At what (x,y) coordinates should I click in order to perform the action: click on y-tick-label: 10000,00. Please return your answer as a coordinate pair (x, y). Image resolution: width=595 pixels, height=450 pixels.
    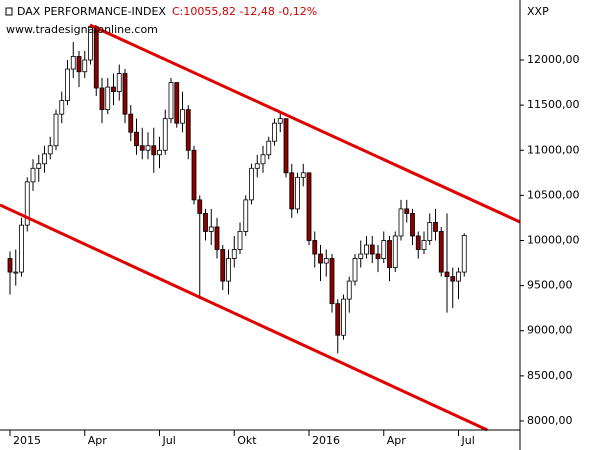
    Looking at the image, I should click on (553, 239).